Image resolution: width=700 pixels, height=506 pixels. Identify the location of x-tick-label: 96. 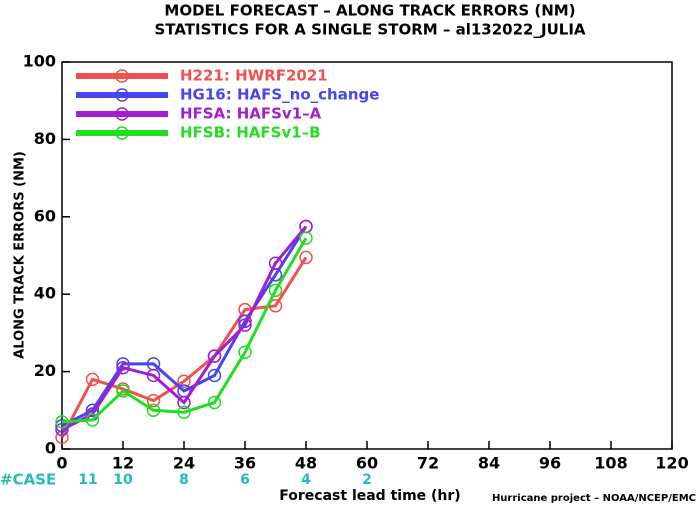
(550, 463).